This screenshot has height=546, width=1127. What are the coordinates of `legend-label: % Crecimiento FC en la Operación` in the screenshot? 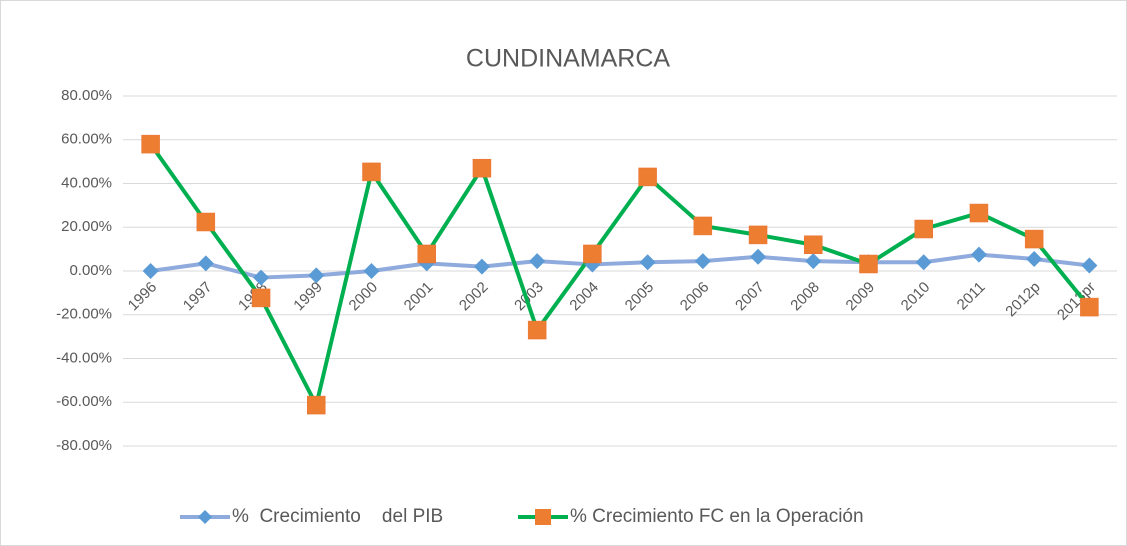 It's located at (717, 516).